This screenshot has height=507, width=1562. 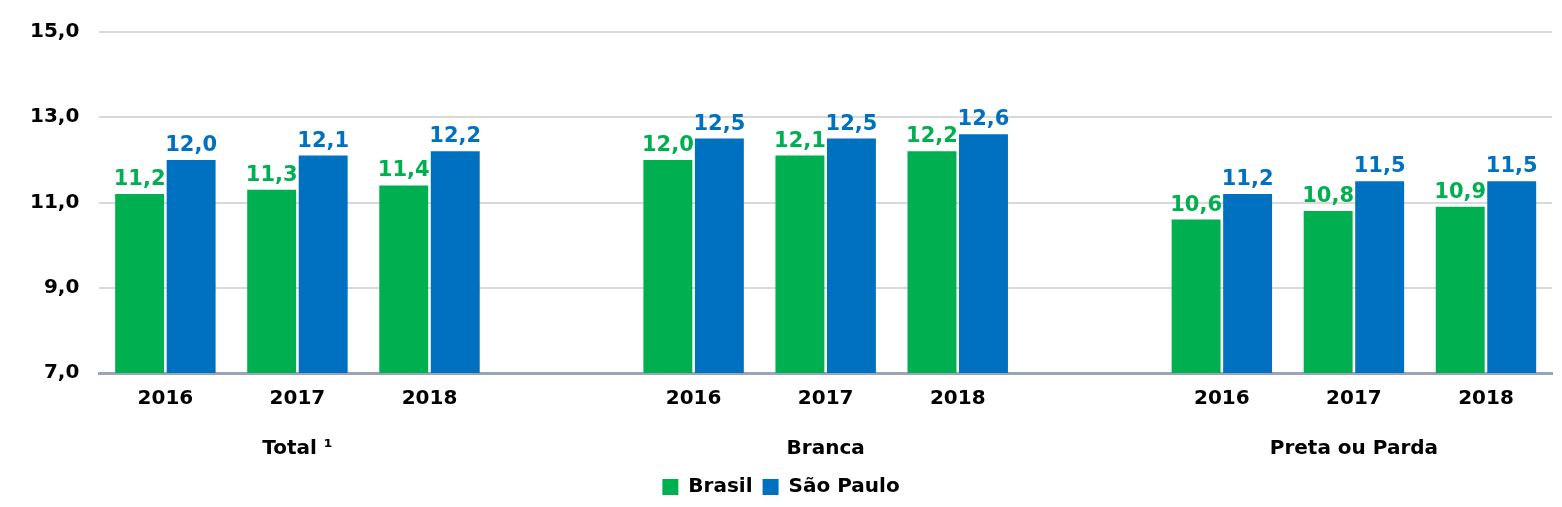 What do you see at coordinates (61, 285) in the screenshot?
I see `y-tick-label: 9,0` at bounding box center [61, 285].